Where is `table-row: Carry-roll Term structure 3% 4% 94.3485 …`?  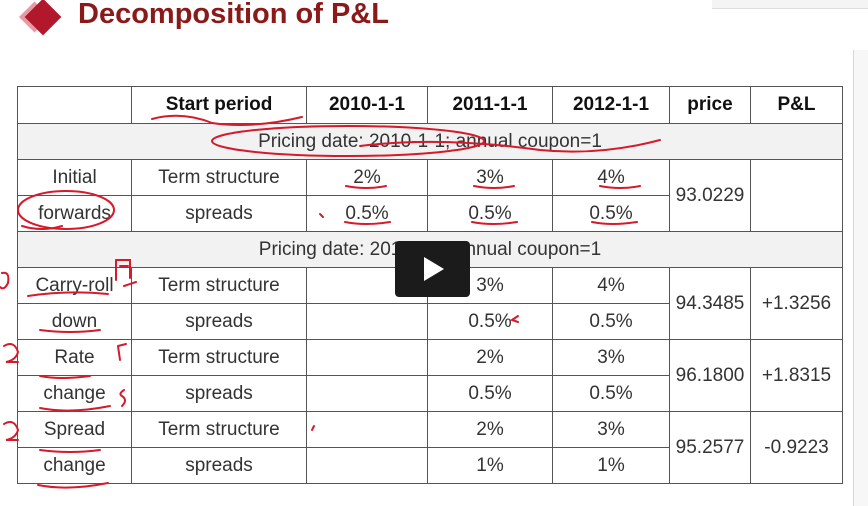 table-row: Carry-roll Term structure 3% 4% 94.3485 … is located at coordinates (430, 303).